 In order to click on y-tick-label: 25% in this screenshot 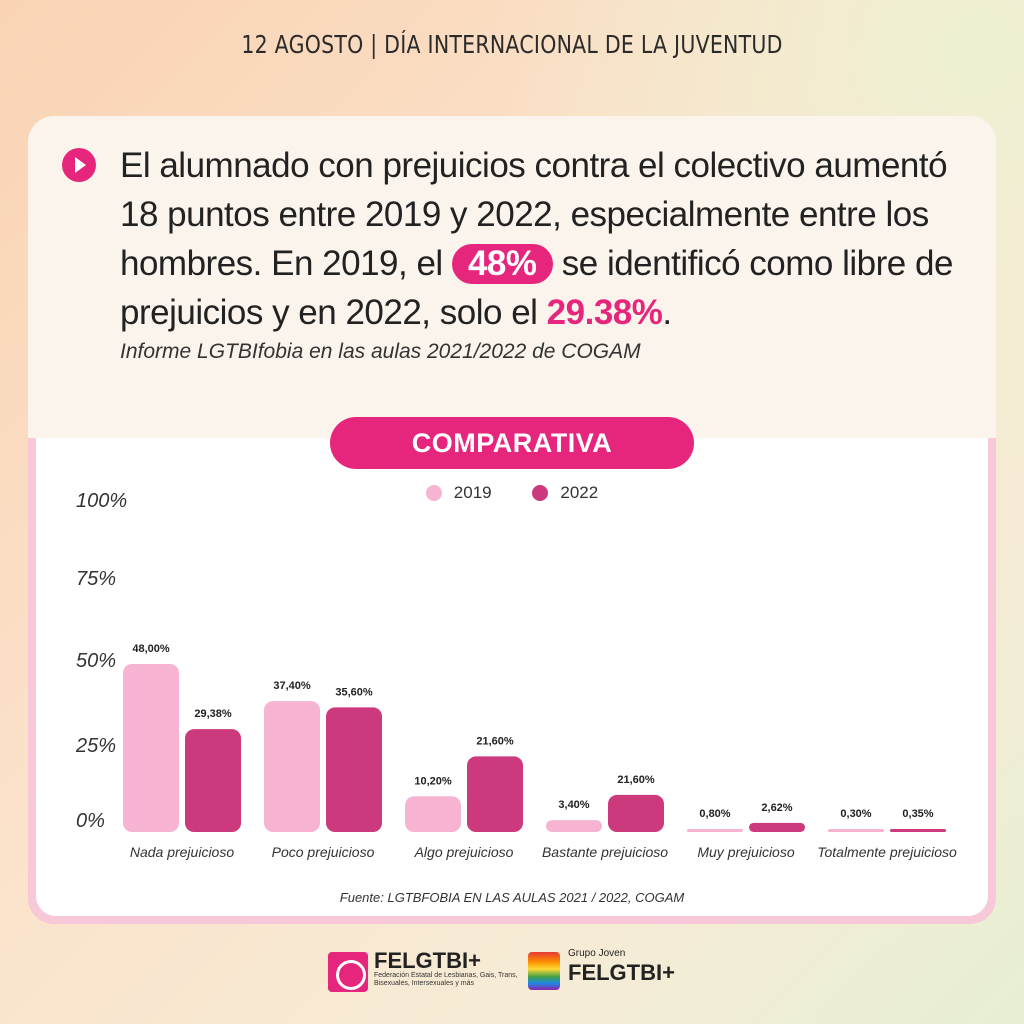, I will do `click(96, 746)`.